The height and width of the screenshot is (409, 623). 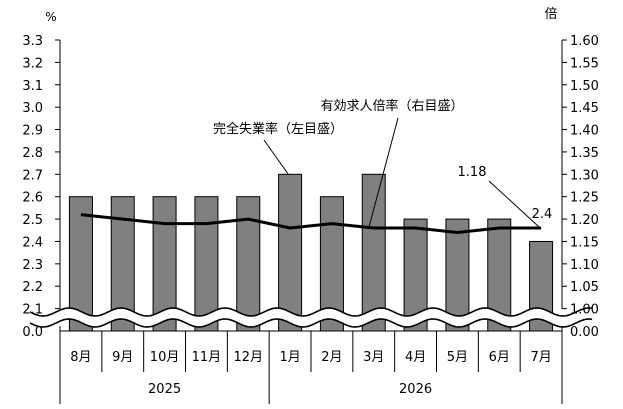 I want to click on left-tick-label: 3.2, so click(x=32, y=63).